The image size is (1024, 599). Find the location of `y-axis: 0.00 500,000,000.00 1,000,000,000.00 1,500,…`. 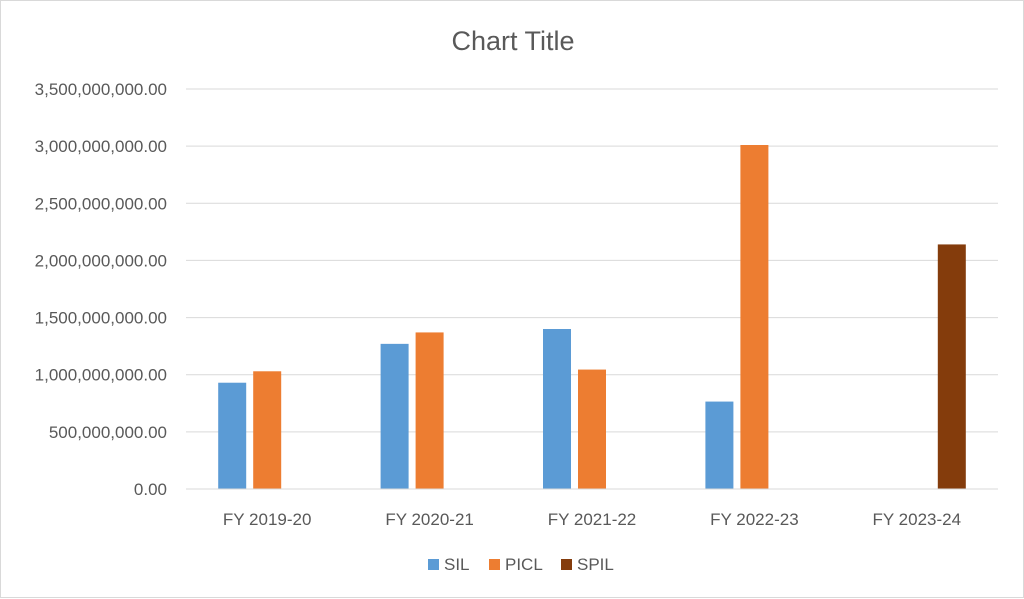

y-axis: 0.00 500,000,000.00 1,000,000,000.00 1,500,… is located at coordinates (101, 289).